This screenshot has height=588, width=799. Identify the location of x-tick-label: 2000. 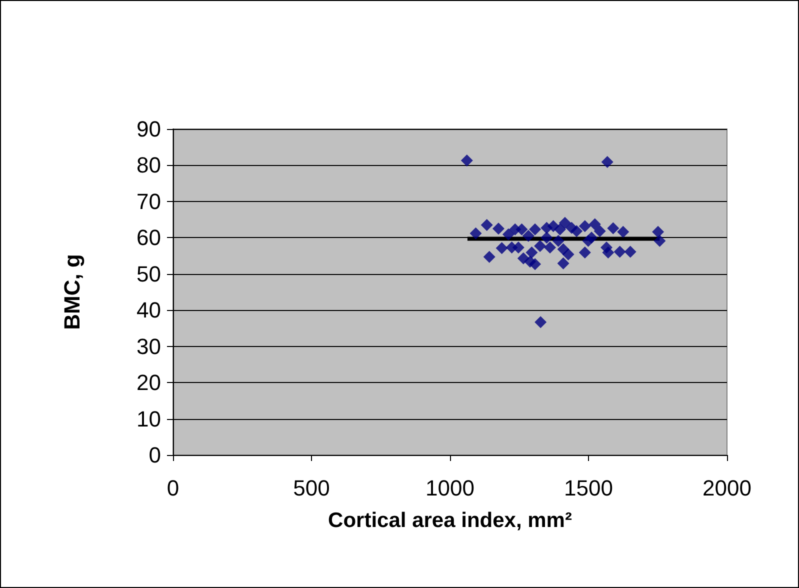
(727, 488).